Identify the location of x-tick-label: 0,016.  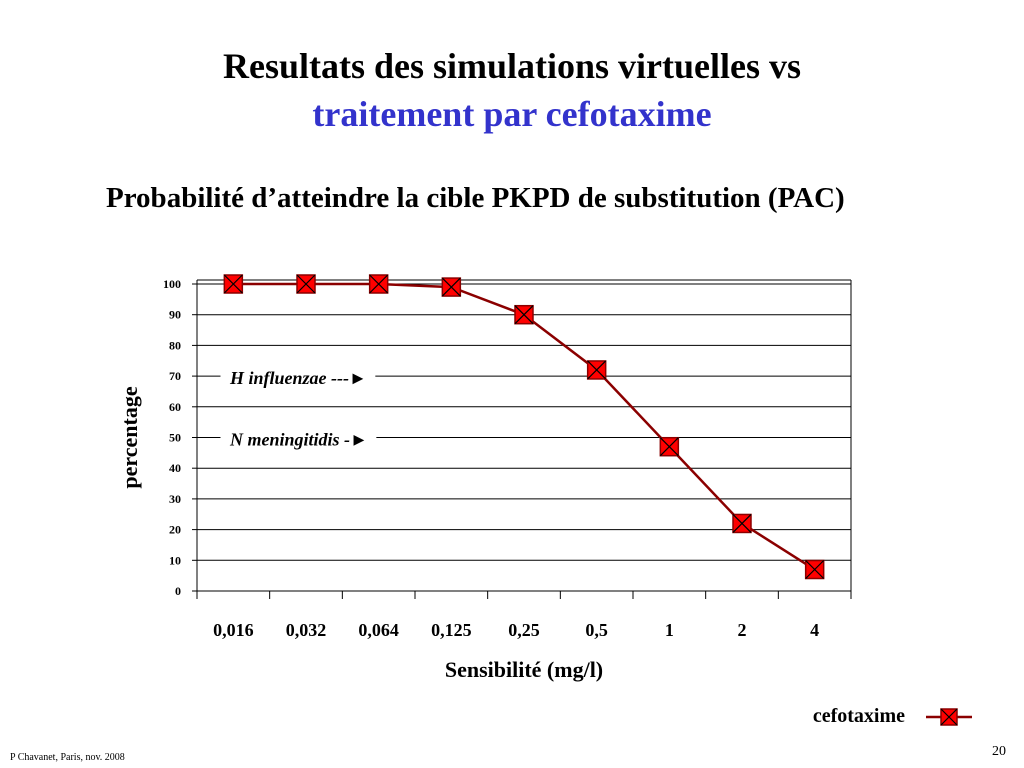
(233, 630).